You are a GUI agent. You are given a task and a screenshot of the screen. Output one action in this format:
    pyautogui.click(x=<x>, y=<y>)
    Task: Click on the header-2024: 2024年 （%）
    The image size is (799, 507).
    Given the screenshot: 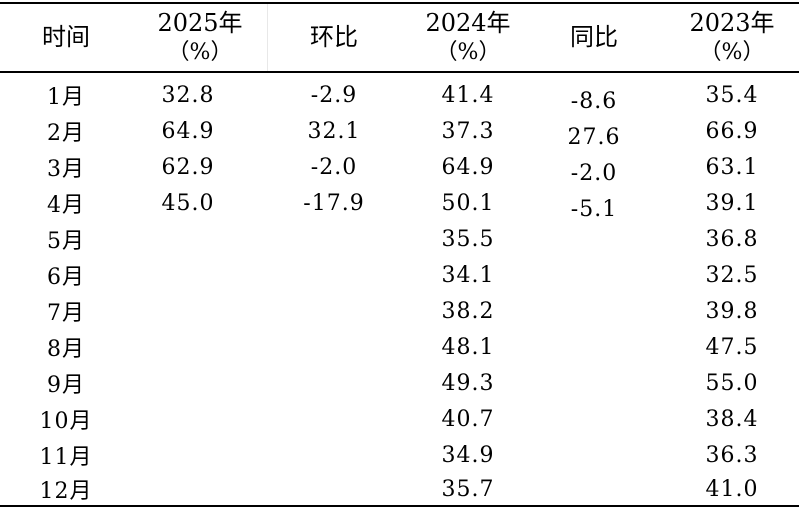 What is the action you would take?
    pyautogui.click(x=468, y=37)
    